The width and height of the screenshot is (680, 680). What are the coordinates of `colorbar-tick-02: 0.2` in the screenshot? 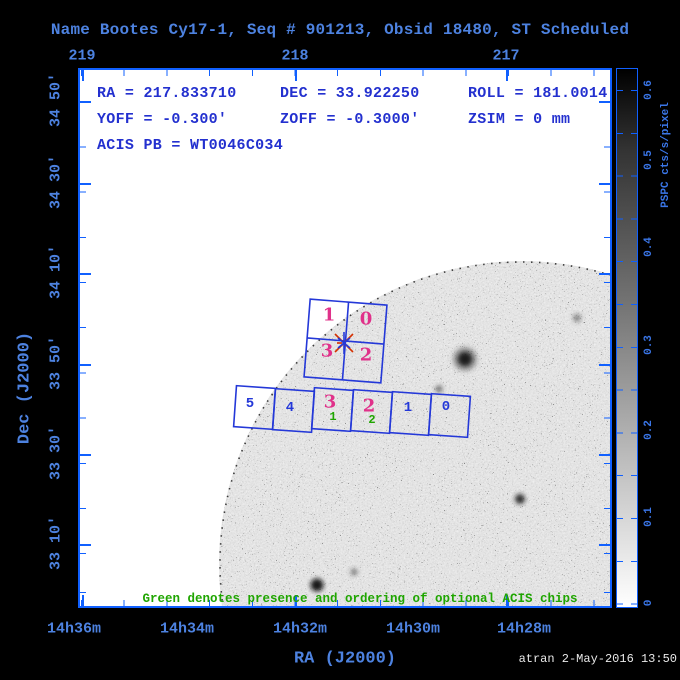 It's located at (649, 430).